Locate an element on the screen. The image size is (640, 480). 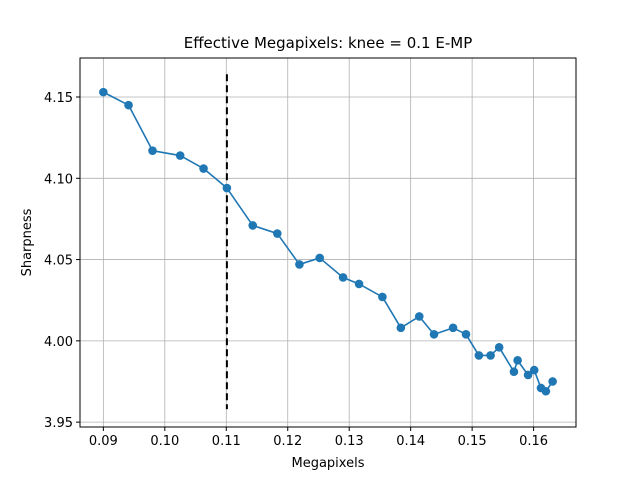
y-tick-label: 4.05 is located at coordinates (58, 261).